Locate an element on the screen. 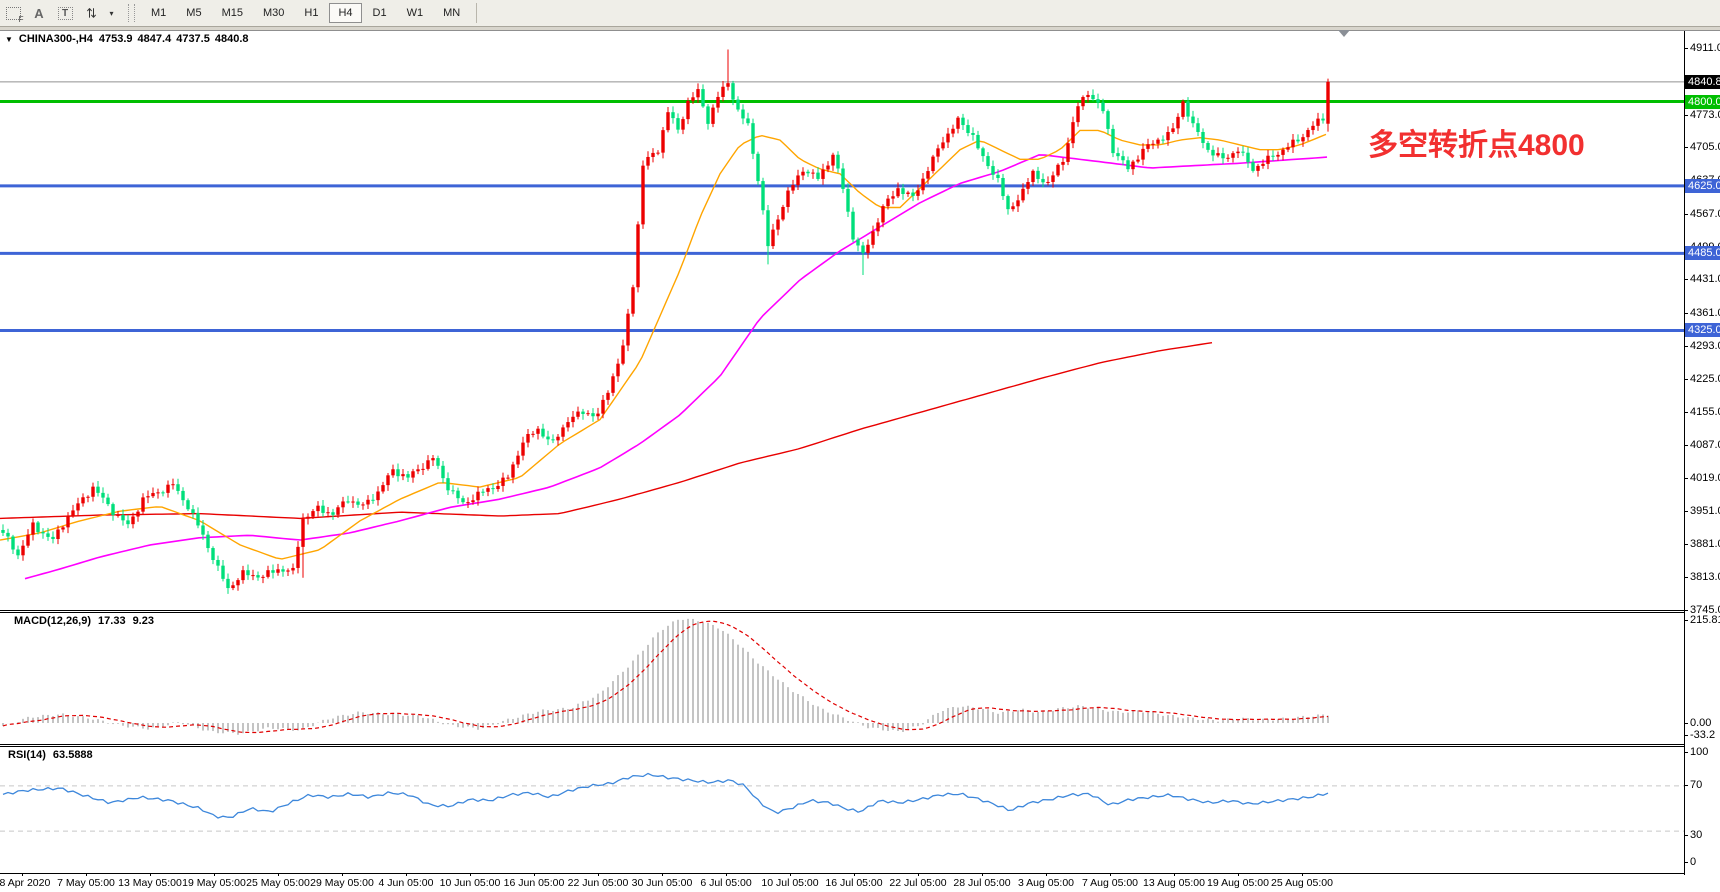 This screenshot has height=892, width=1720. arrows-dropdown-caret: ▾ is located at coordinates (111, 13).